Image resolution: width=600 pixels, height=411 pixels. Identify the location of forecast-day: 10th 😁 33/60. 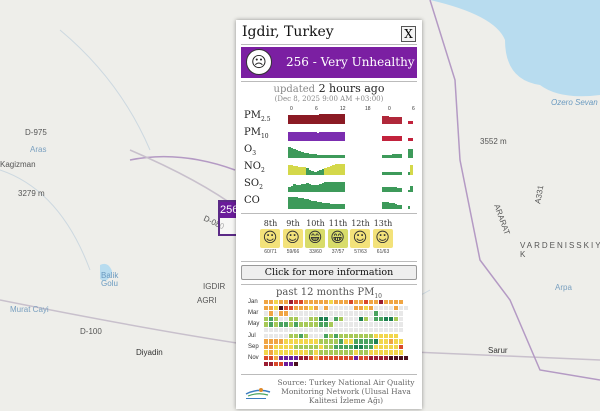
(315, 237).